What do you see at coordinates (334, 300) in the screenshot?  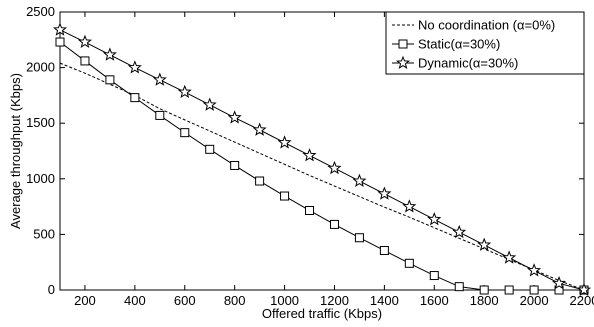 I see `x-tick-label: 1200` at bounding box center [334, 300].